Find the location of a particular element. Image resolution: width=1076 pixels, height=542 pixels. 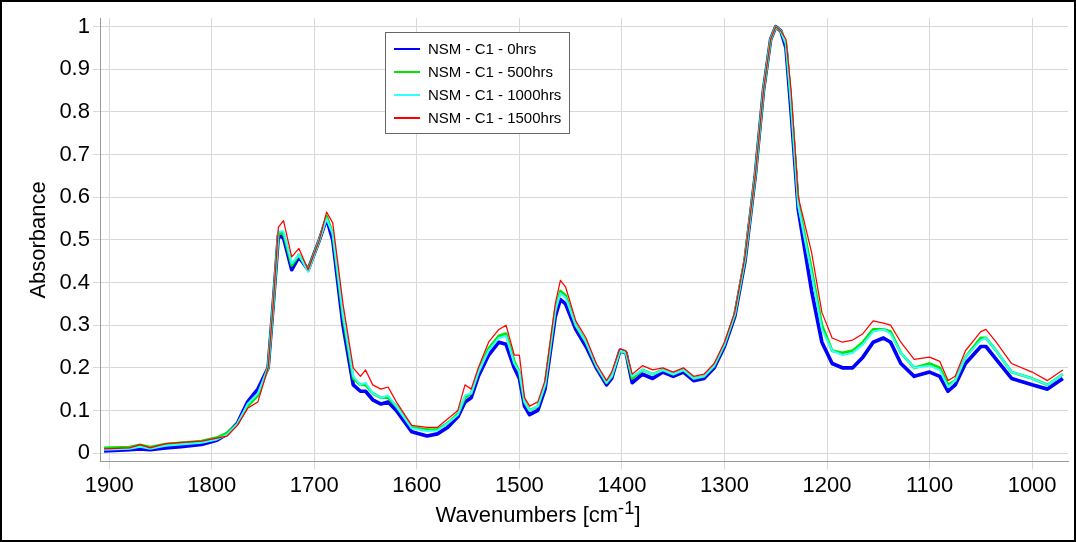

y-tick-label: 0.1 is located at coordinates (74, 409).